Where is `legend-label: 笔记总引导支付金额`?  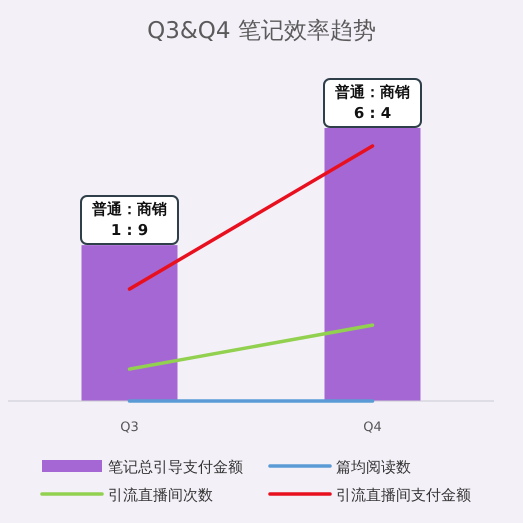 legend-label: 笔记总引导支付金额 is located at coordinates (175, 467).